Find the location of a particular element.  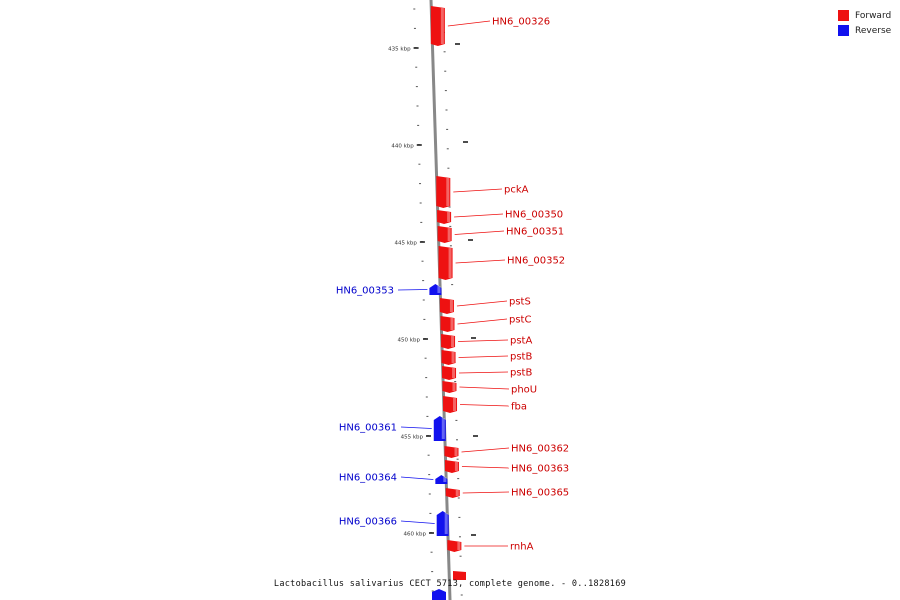

gene-hn6-00362: HN6_00362 is located at coordinates (506, 451).